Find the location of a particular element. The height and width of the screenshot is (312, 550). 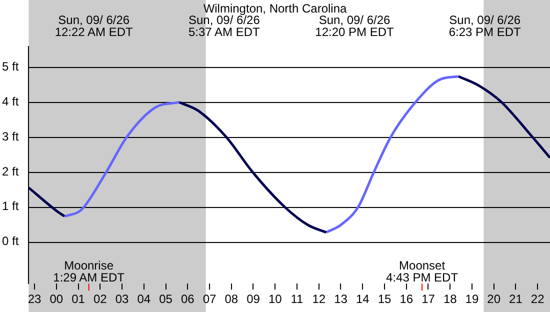

y-tick-label: 1 ft is located at coordinates (11, 206).